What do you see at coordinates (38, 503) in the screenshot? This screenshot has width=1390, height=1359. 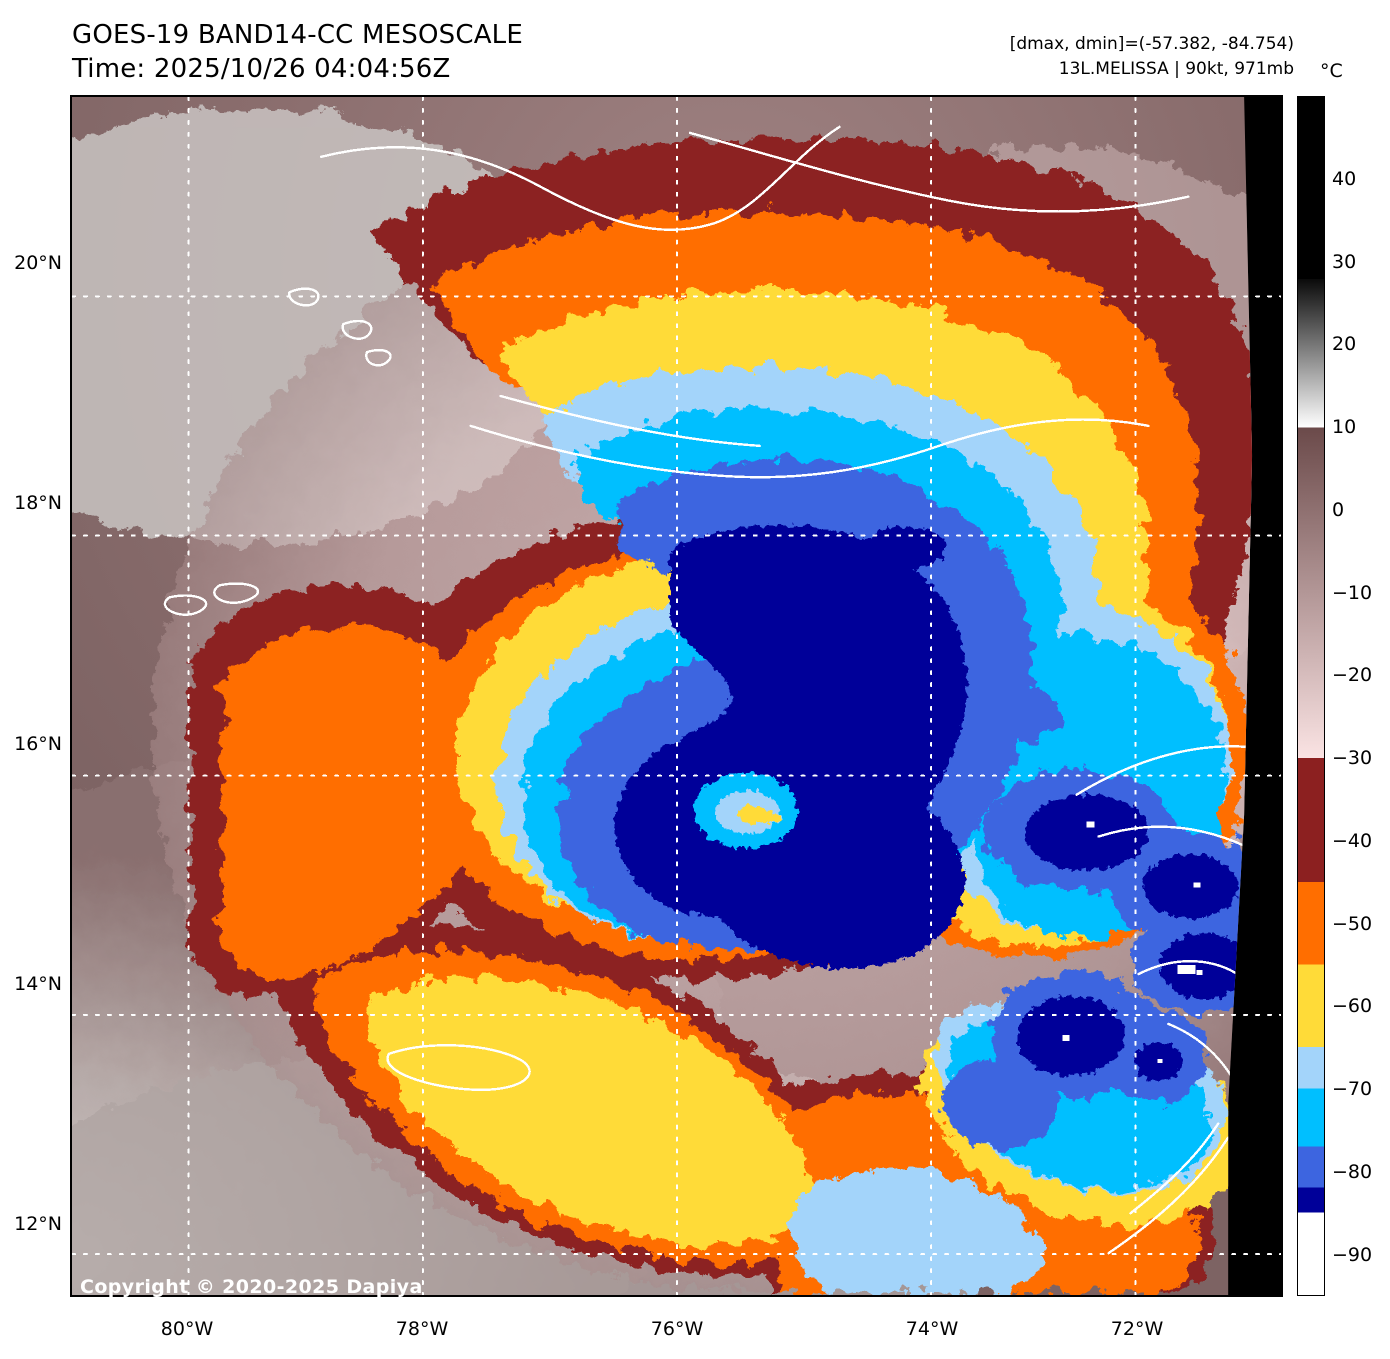 I see `y-tick-18n: 18°N` at bounding box center [38, 503].